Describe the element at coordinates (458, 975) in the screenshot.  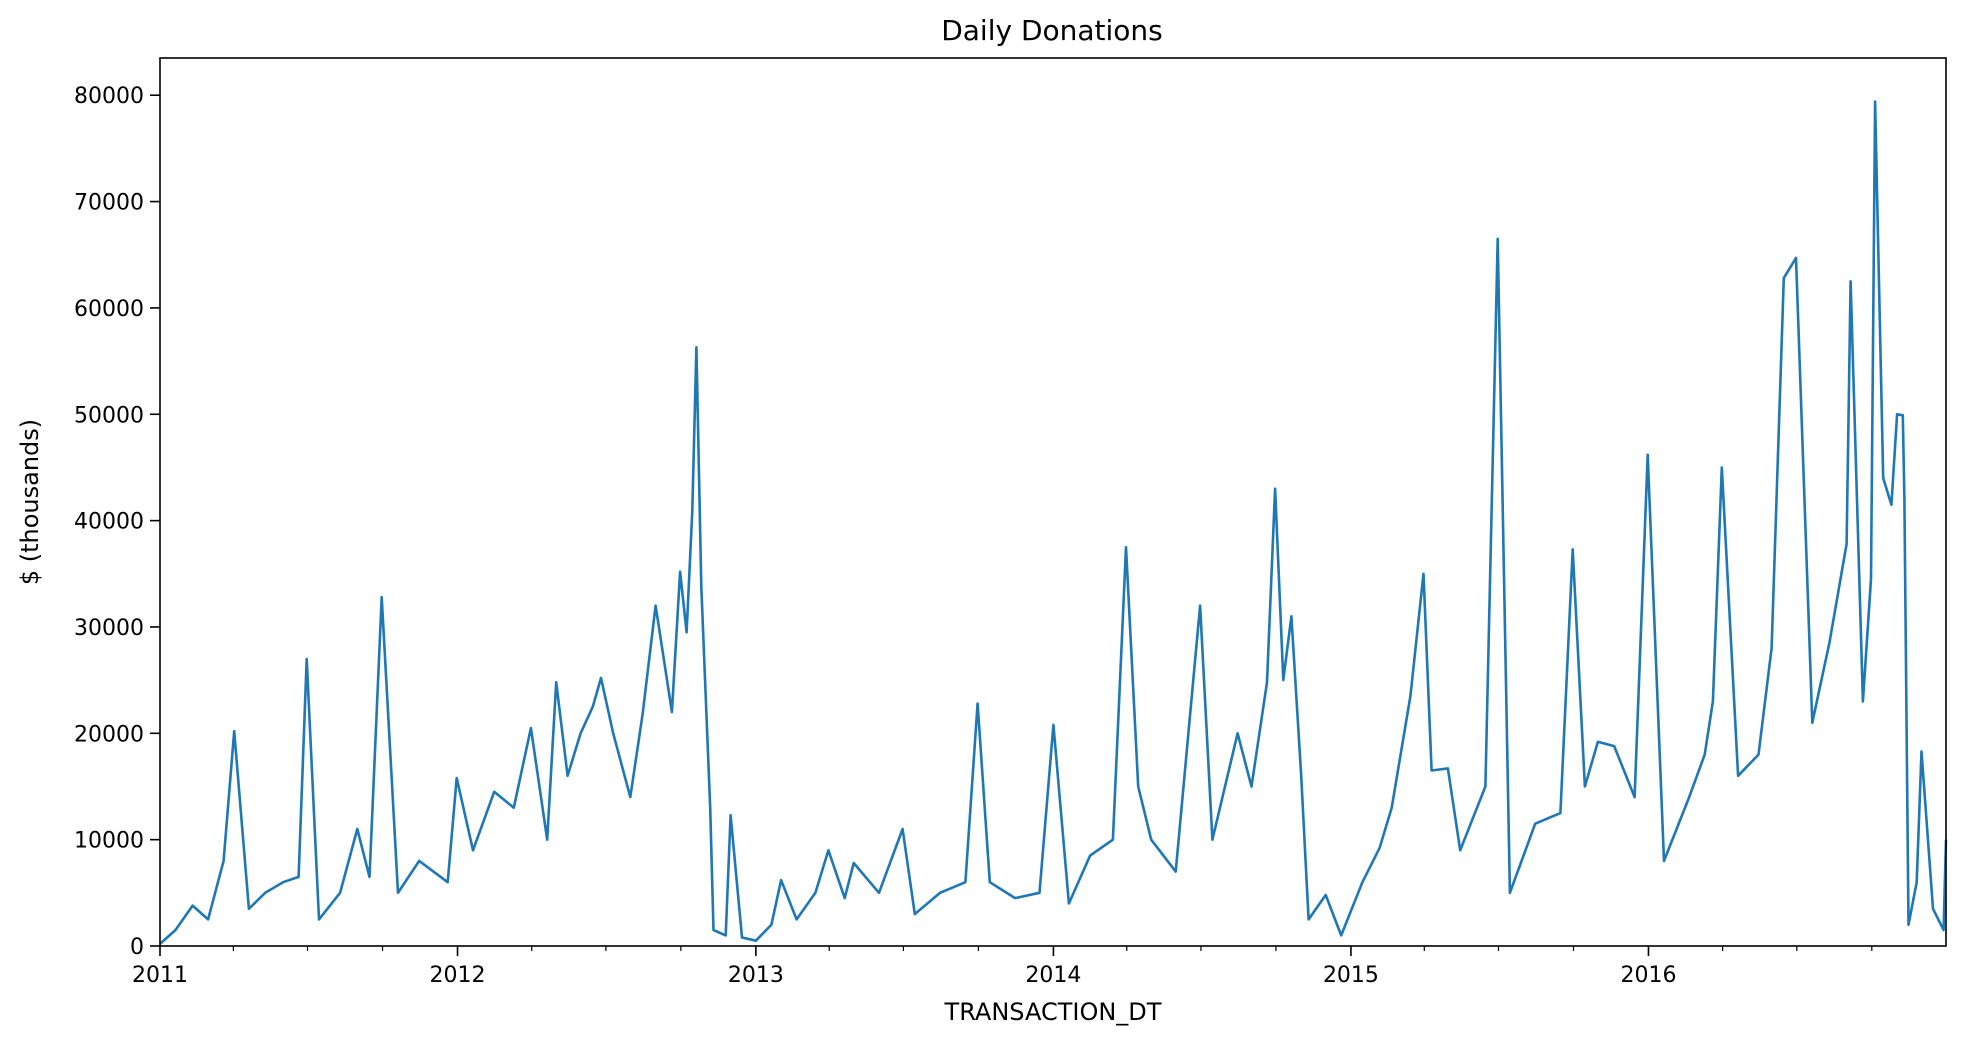
I see `x-tick-label: 2012` at that location.